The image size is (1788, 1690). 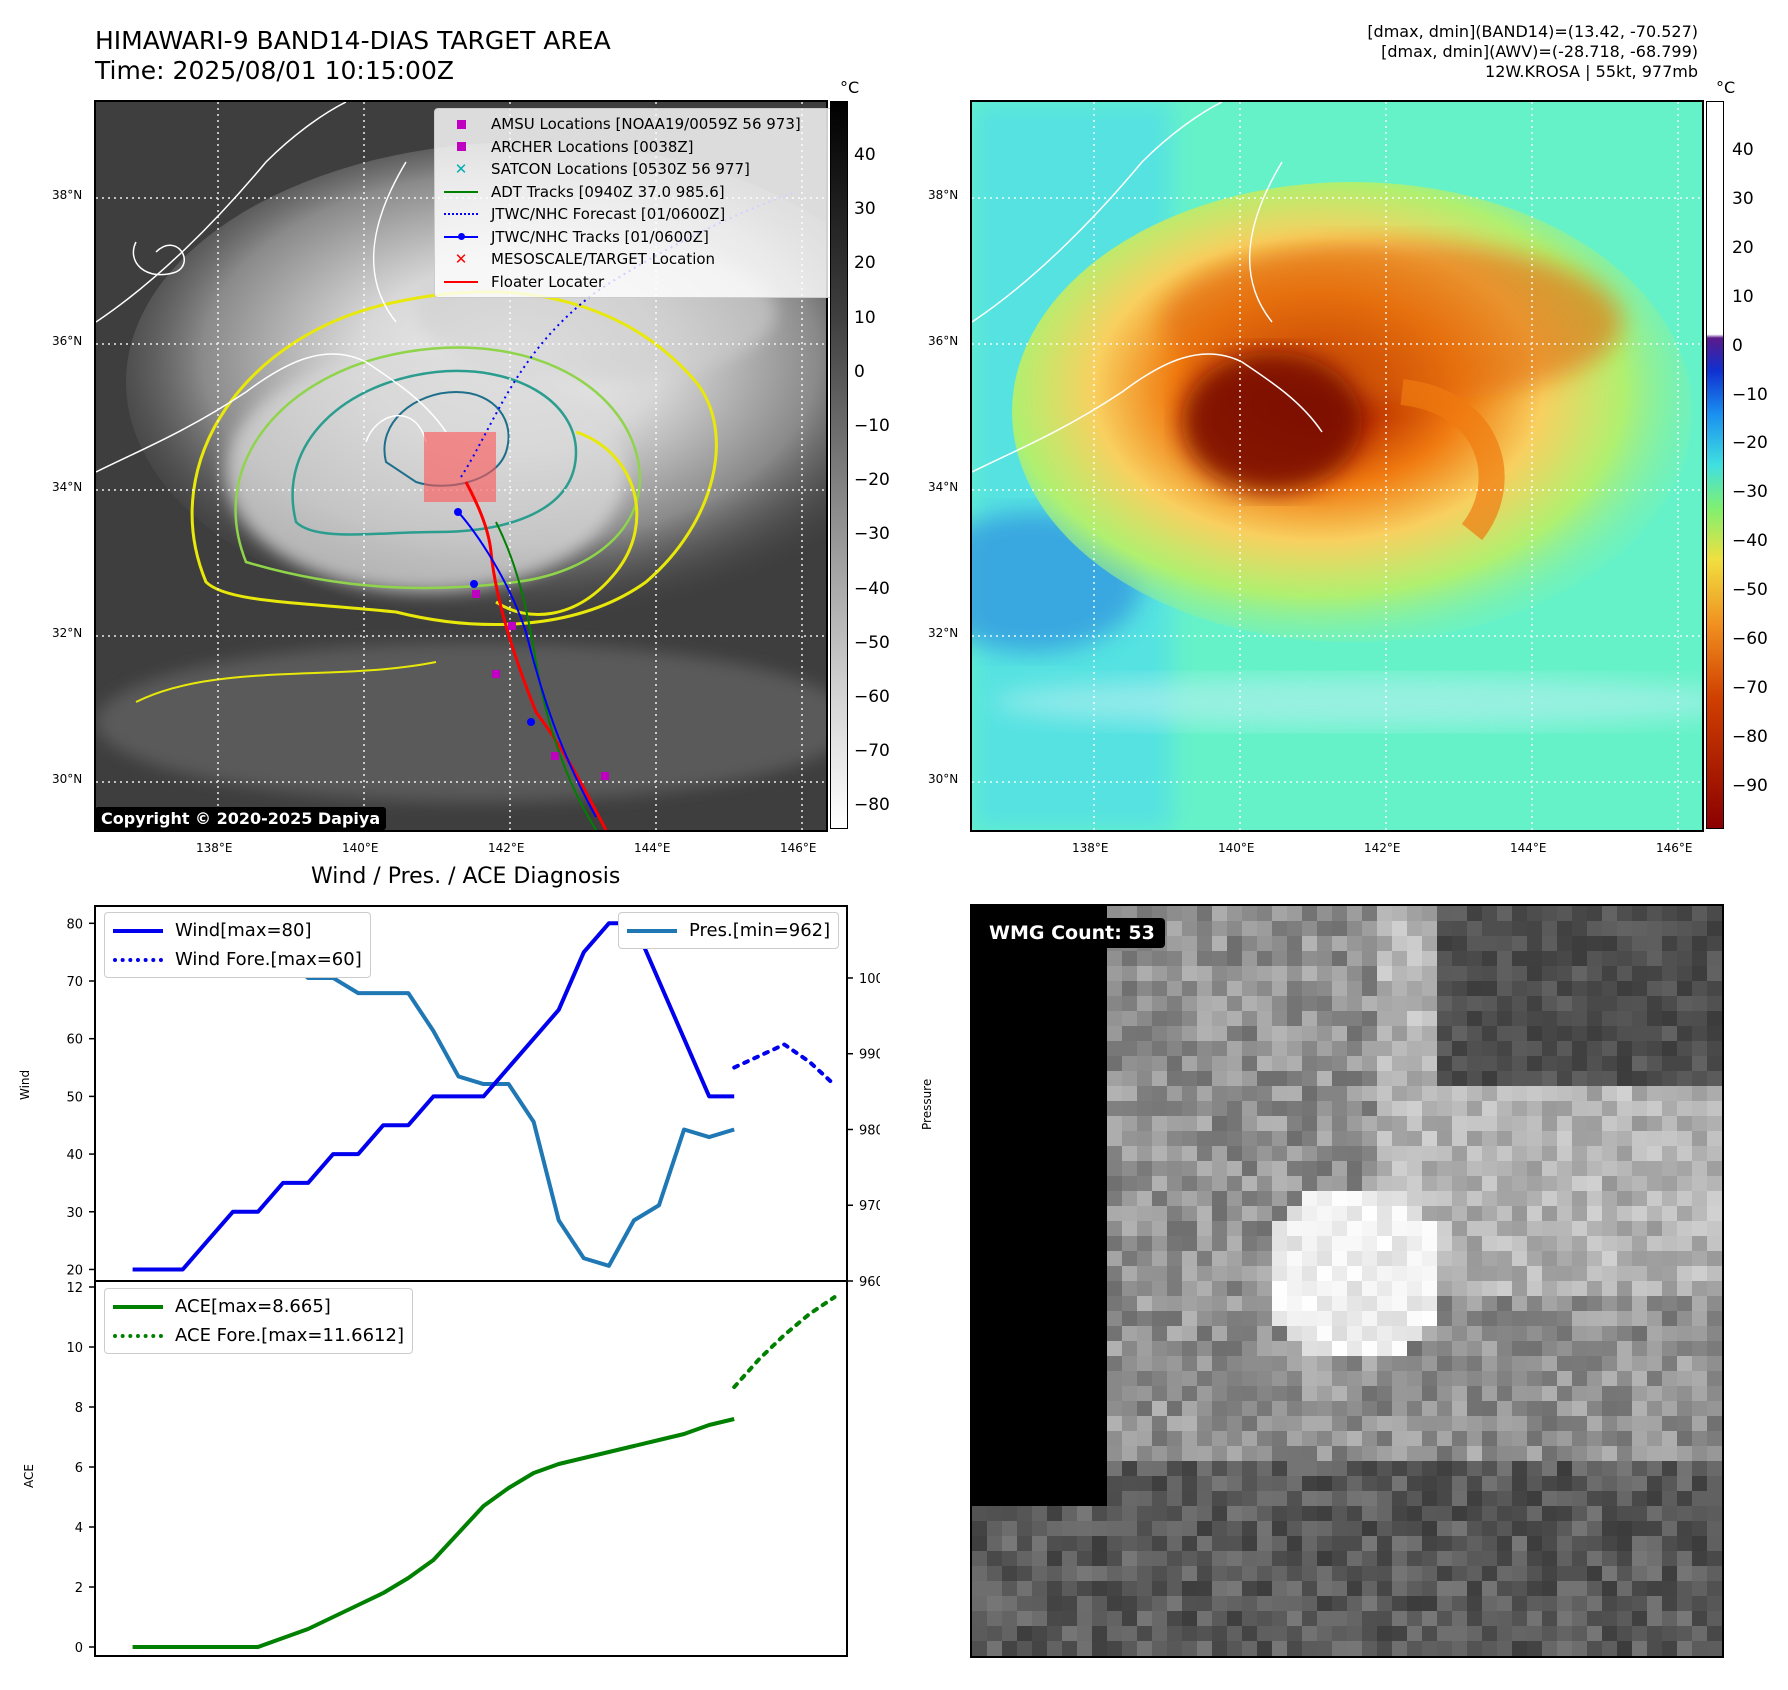 I want to click on wind-tick-label: 20, so click(x=74, y=1270).